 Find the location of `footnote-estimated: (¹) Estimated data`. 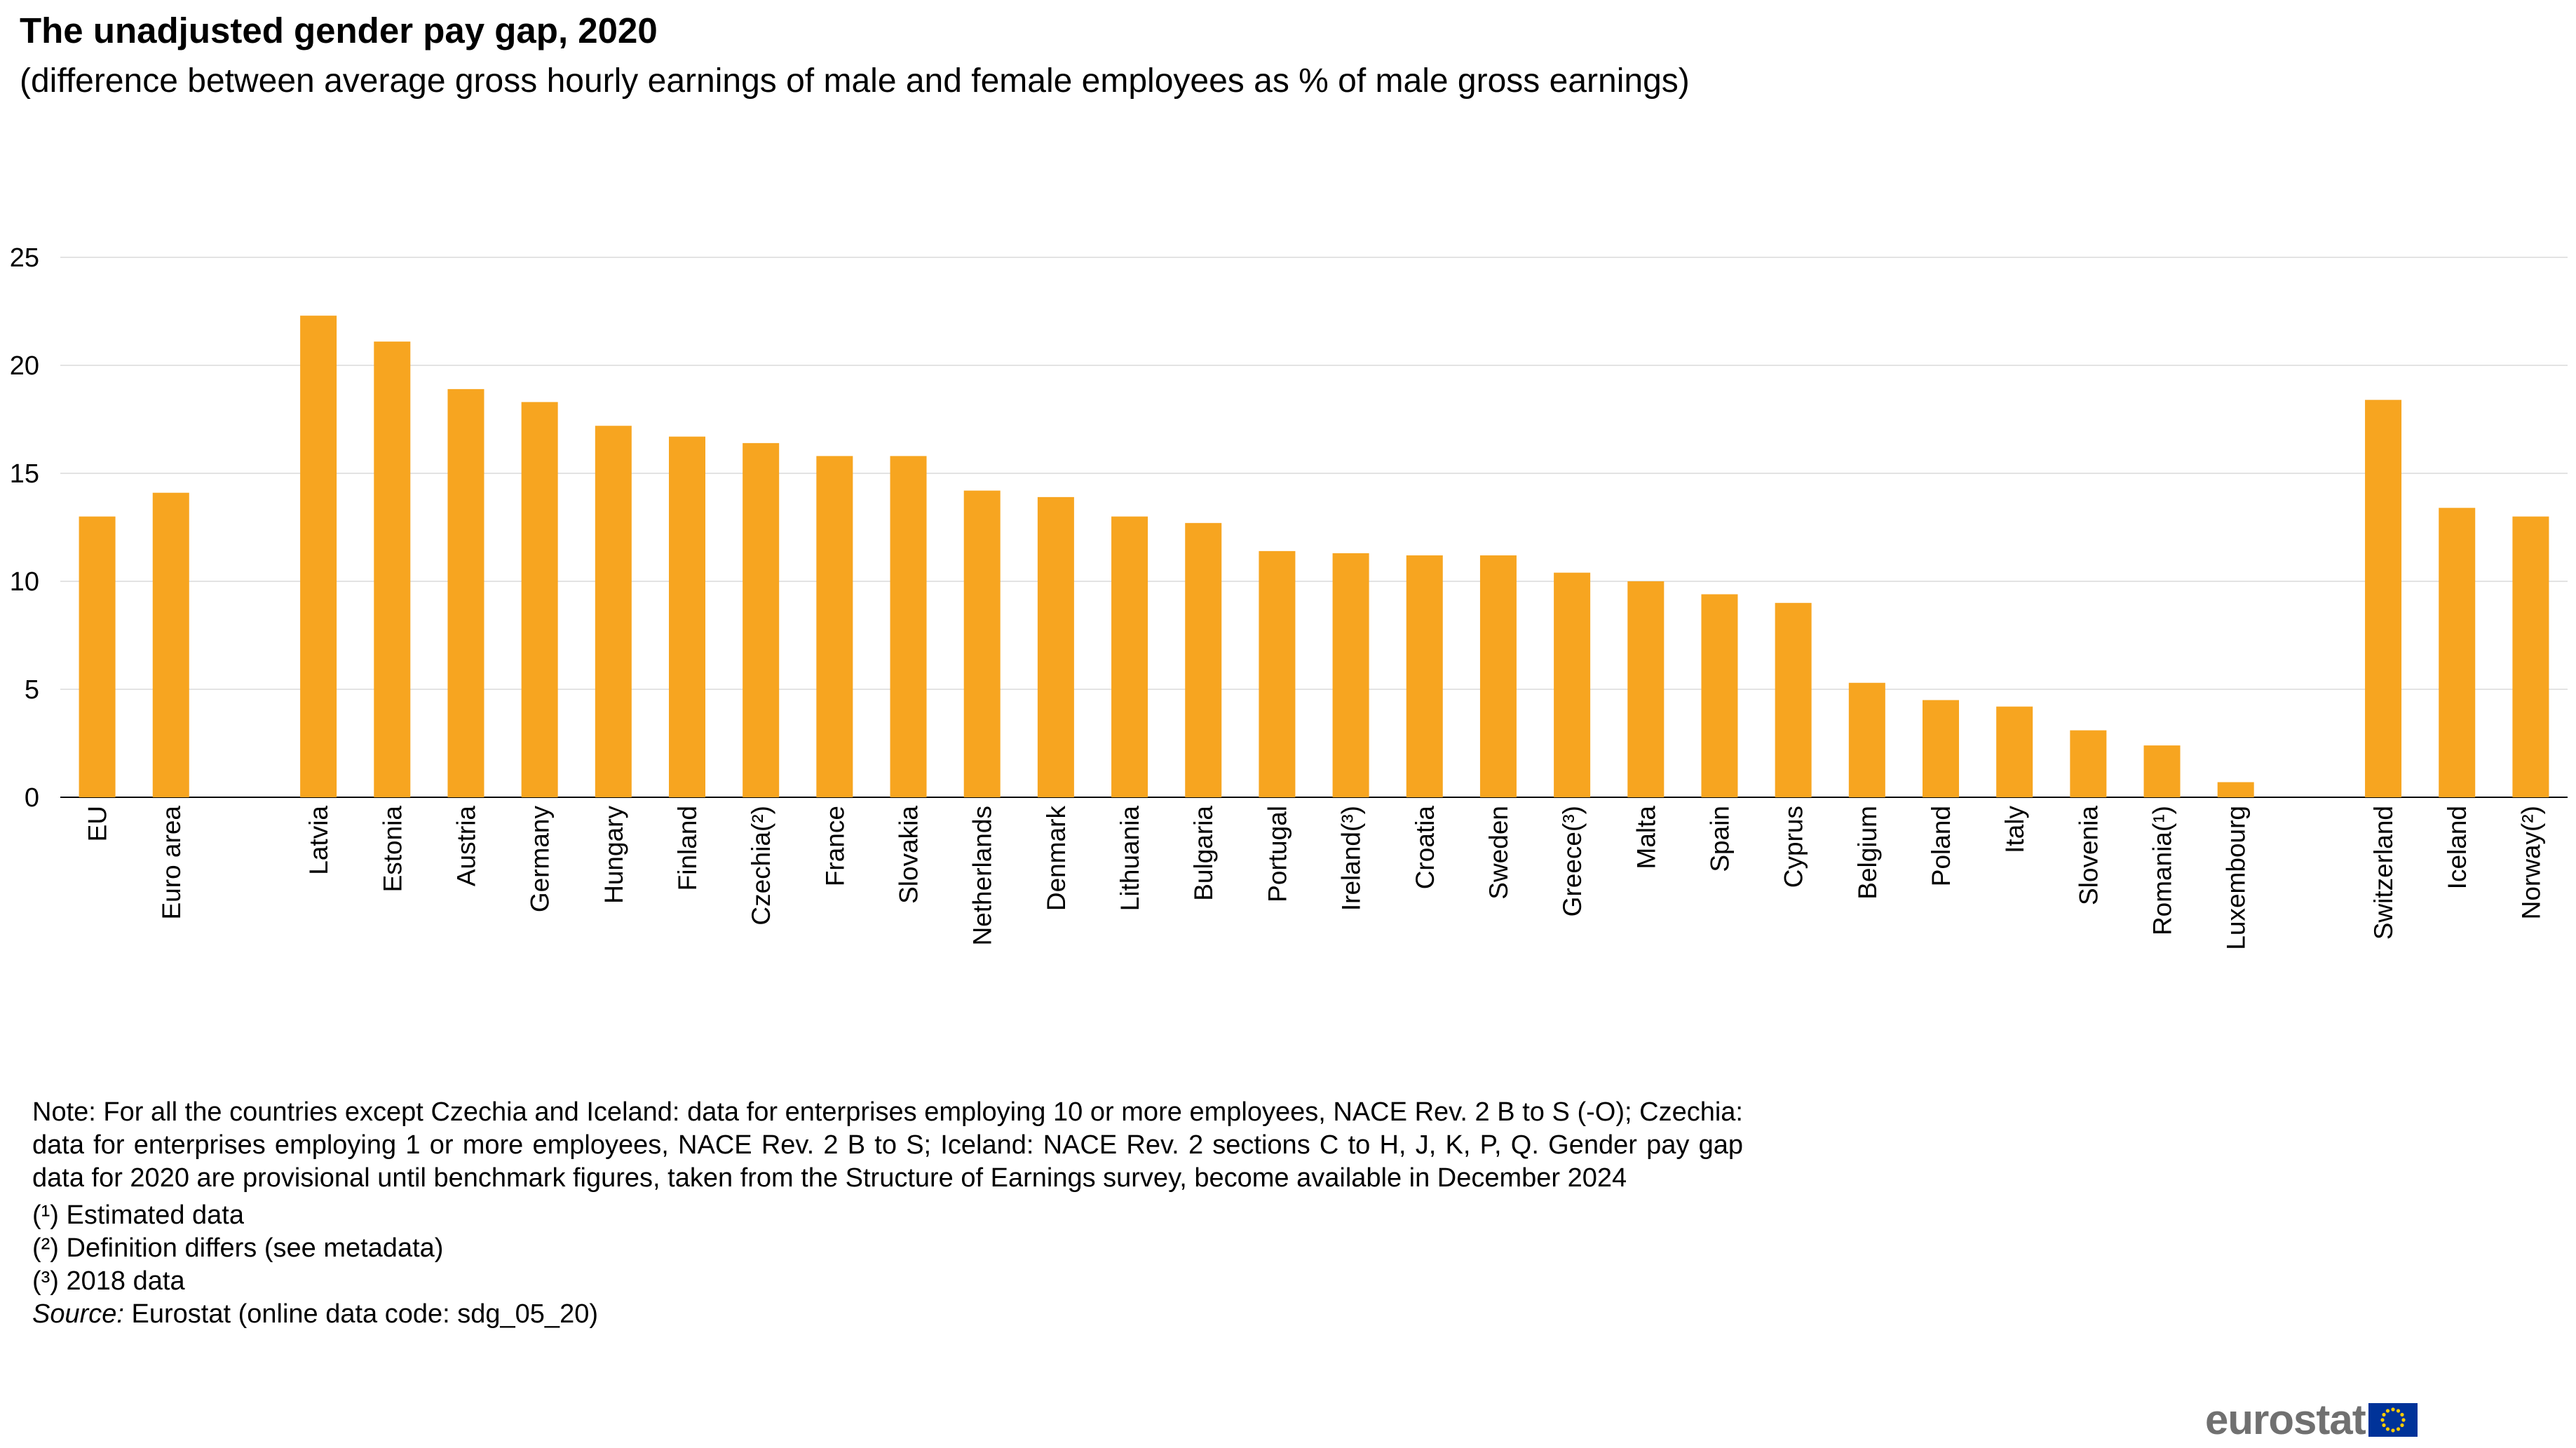

footnote-estimated: (¹) Estimated data is located at coordinates (138, 1215).